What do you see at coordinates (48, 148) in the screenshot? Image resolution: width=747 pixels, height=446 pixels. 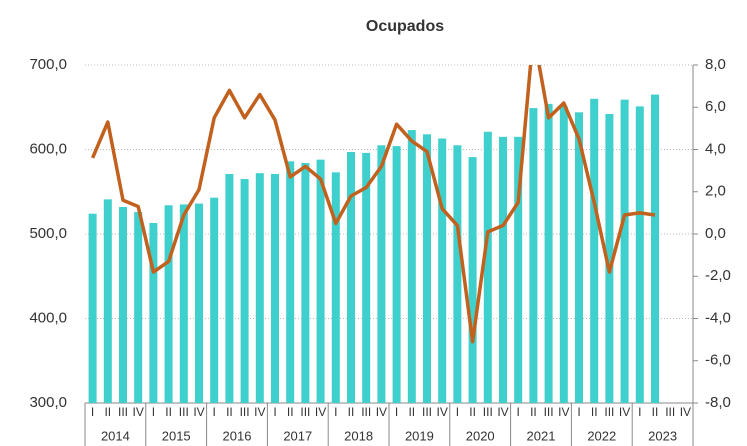 I see `y-tick-label: 600,0` at bounding box center [48, 148].